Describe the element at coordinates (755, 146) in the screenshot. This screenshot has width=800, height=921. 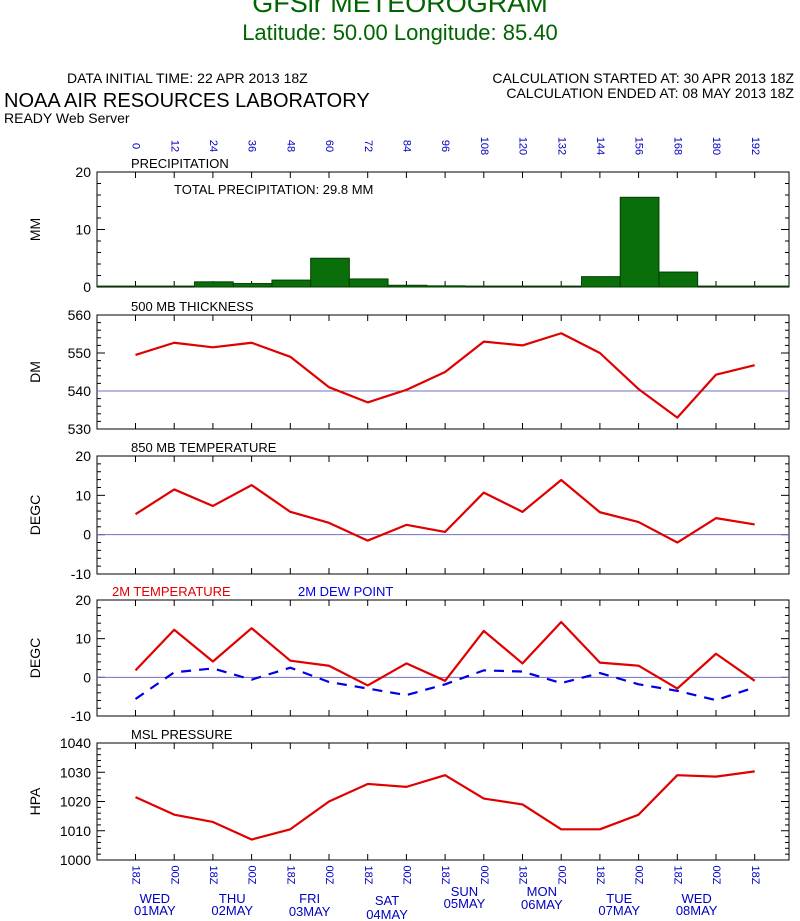
I see `forecast-hour-label: 192` at that location.